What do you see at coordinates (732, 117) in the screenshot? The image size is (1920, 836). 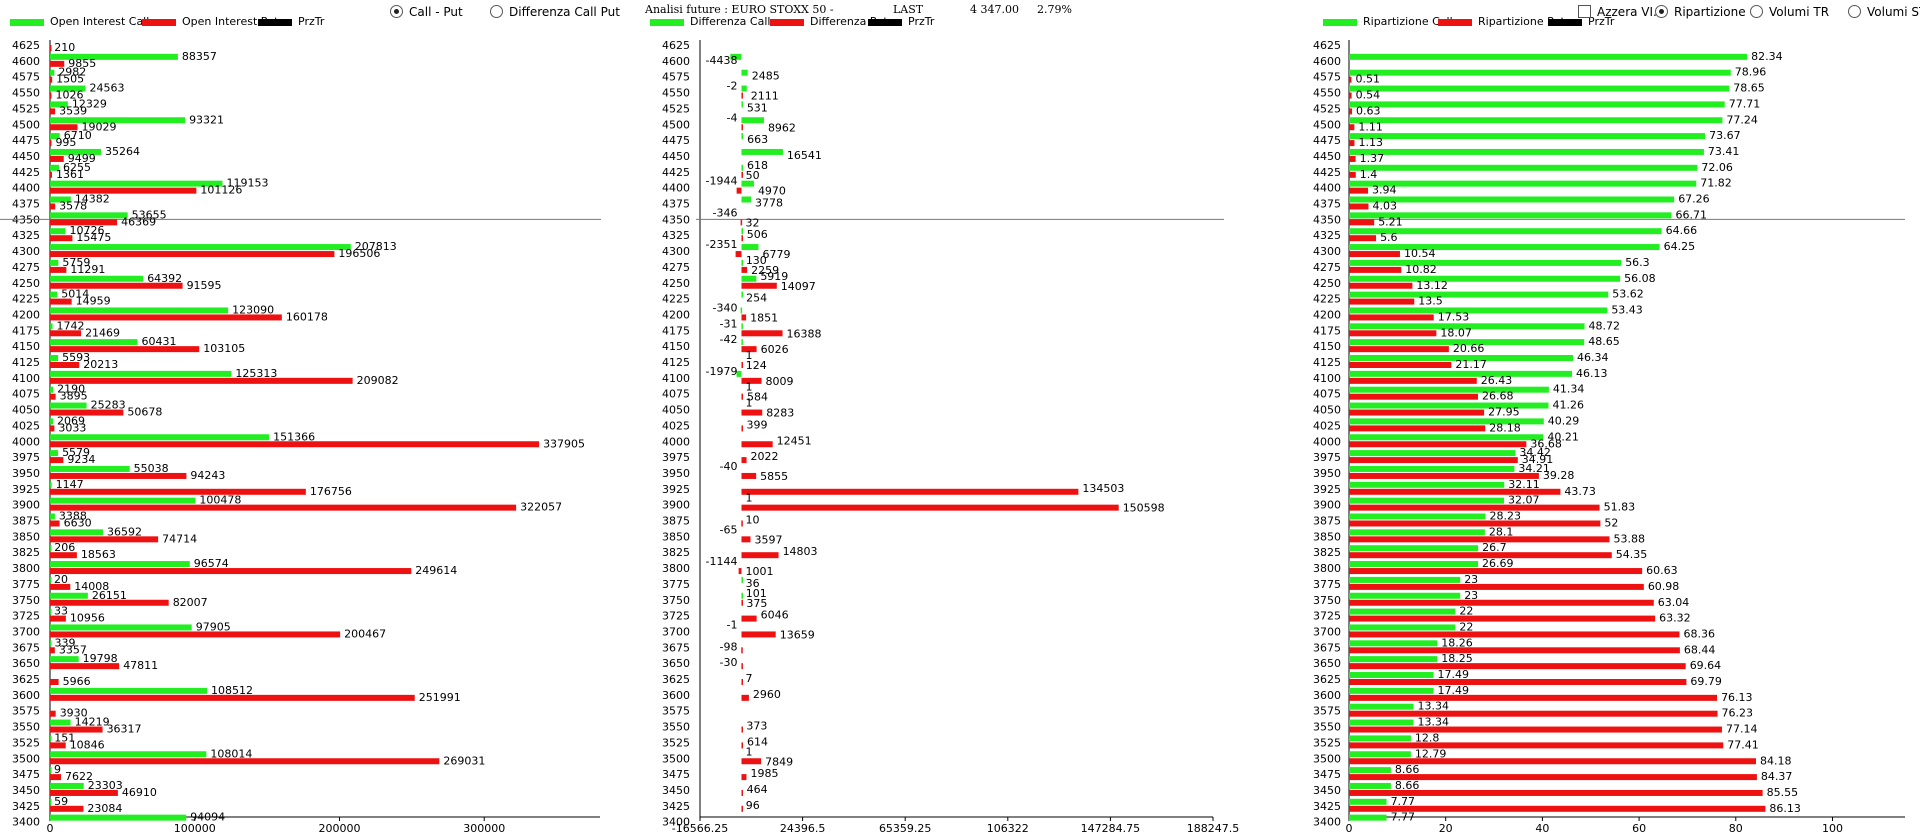 I see `bar-value-label: -4` at bounding box center [732, 117].